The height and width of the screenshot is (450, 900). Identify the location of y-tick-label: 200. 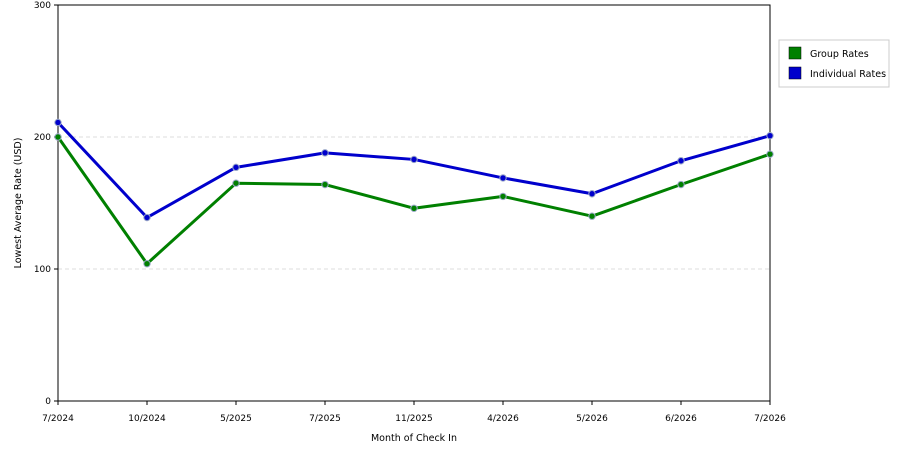
(42, 138).